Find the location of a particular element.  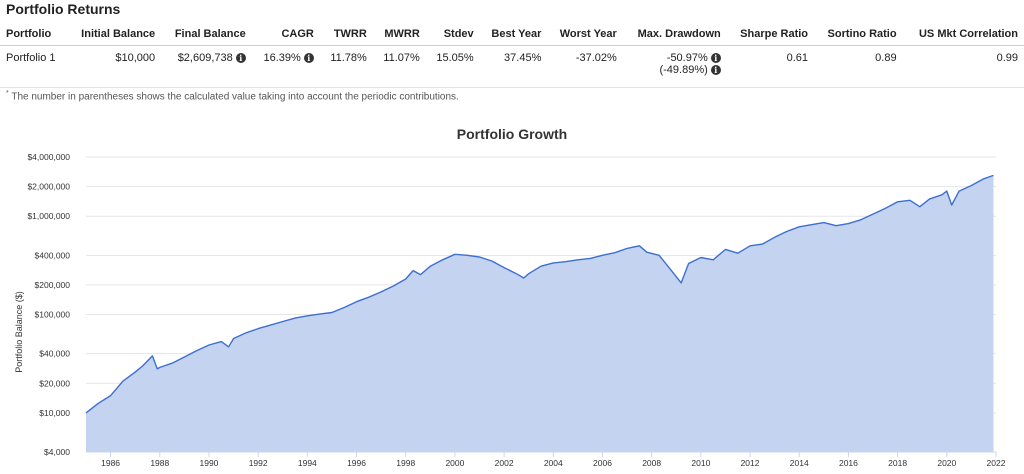

col-header-us-mkt-correlation: US Mkt Correlation is located at coordinates (963, 34).